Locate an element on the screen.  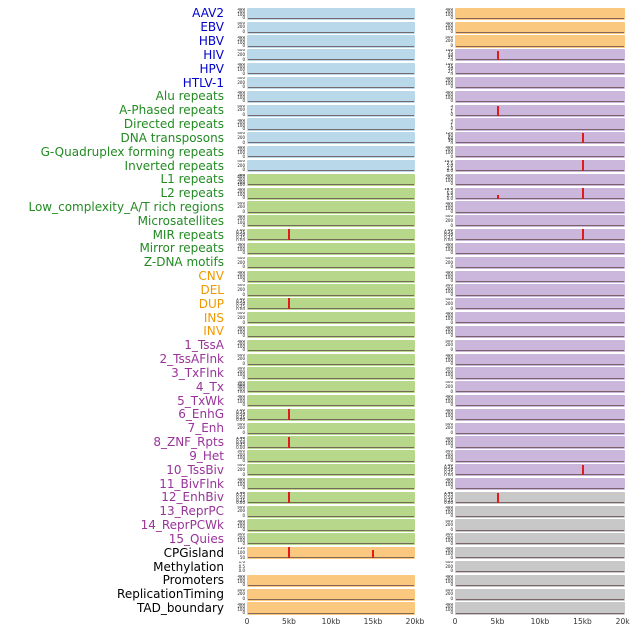
track-row-a-phased-repeats: A-Phased repeats 400 200 0 3 2 1 0 is located at coordinates (315, 111).